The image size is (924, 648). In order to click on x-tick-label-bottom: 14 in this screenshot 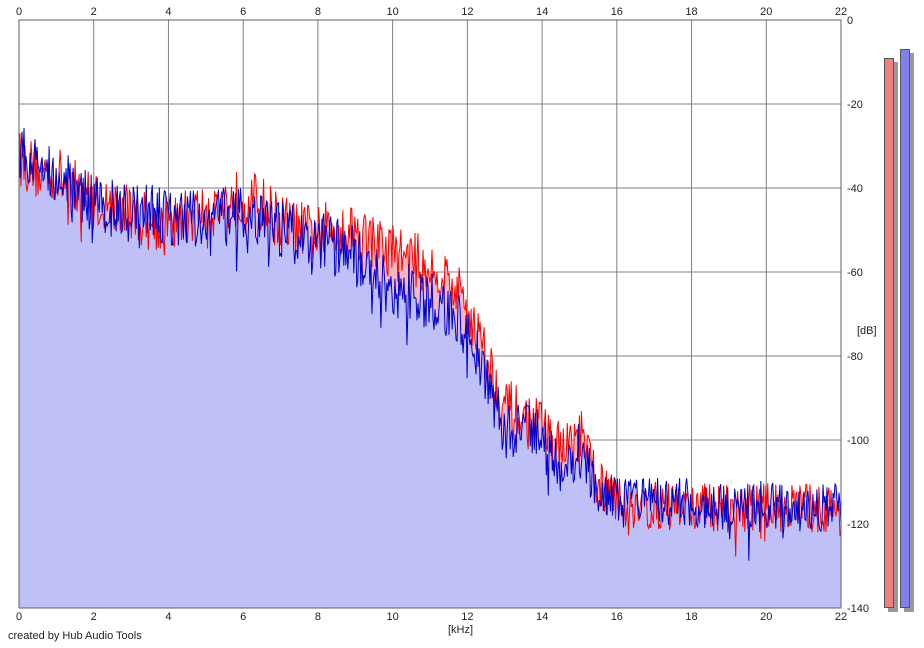, I will do `click(542, 617)`.